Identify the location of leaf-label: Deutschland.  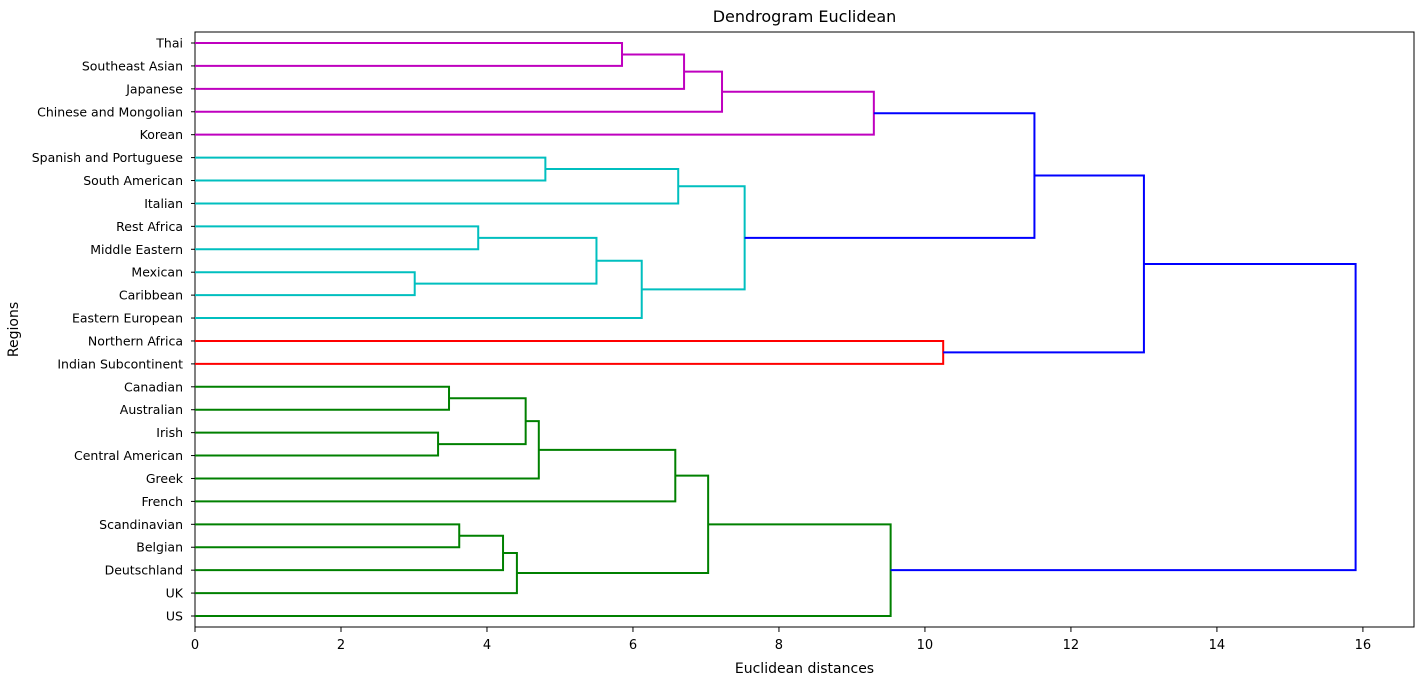
(144, 570).